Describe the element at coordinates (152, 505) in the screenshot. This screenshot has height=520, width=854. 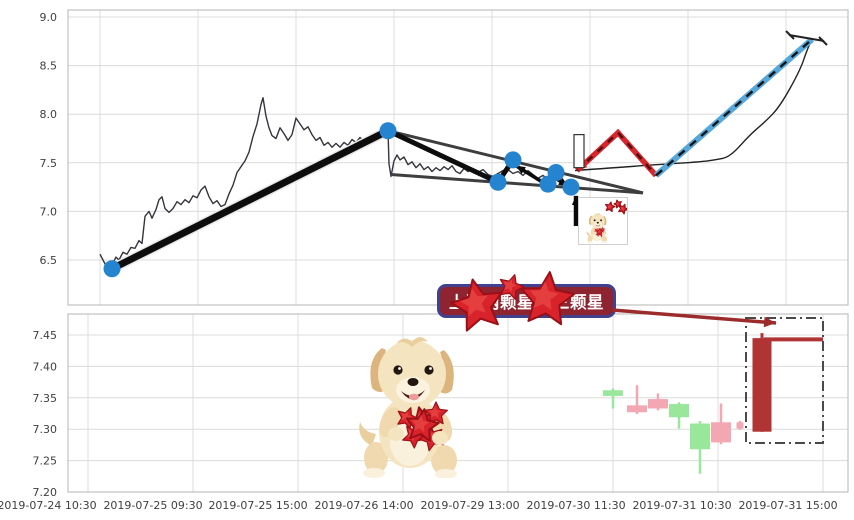
I see `x-tick-label: 2019-07-25 09:30` at that location.